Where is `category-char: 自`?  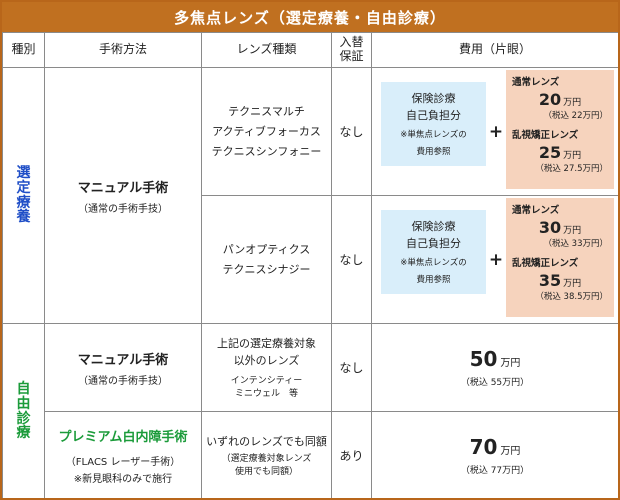 category-char: 自 is located at coordinates (23, 389).